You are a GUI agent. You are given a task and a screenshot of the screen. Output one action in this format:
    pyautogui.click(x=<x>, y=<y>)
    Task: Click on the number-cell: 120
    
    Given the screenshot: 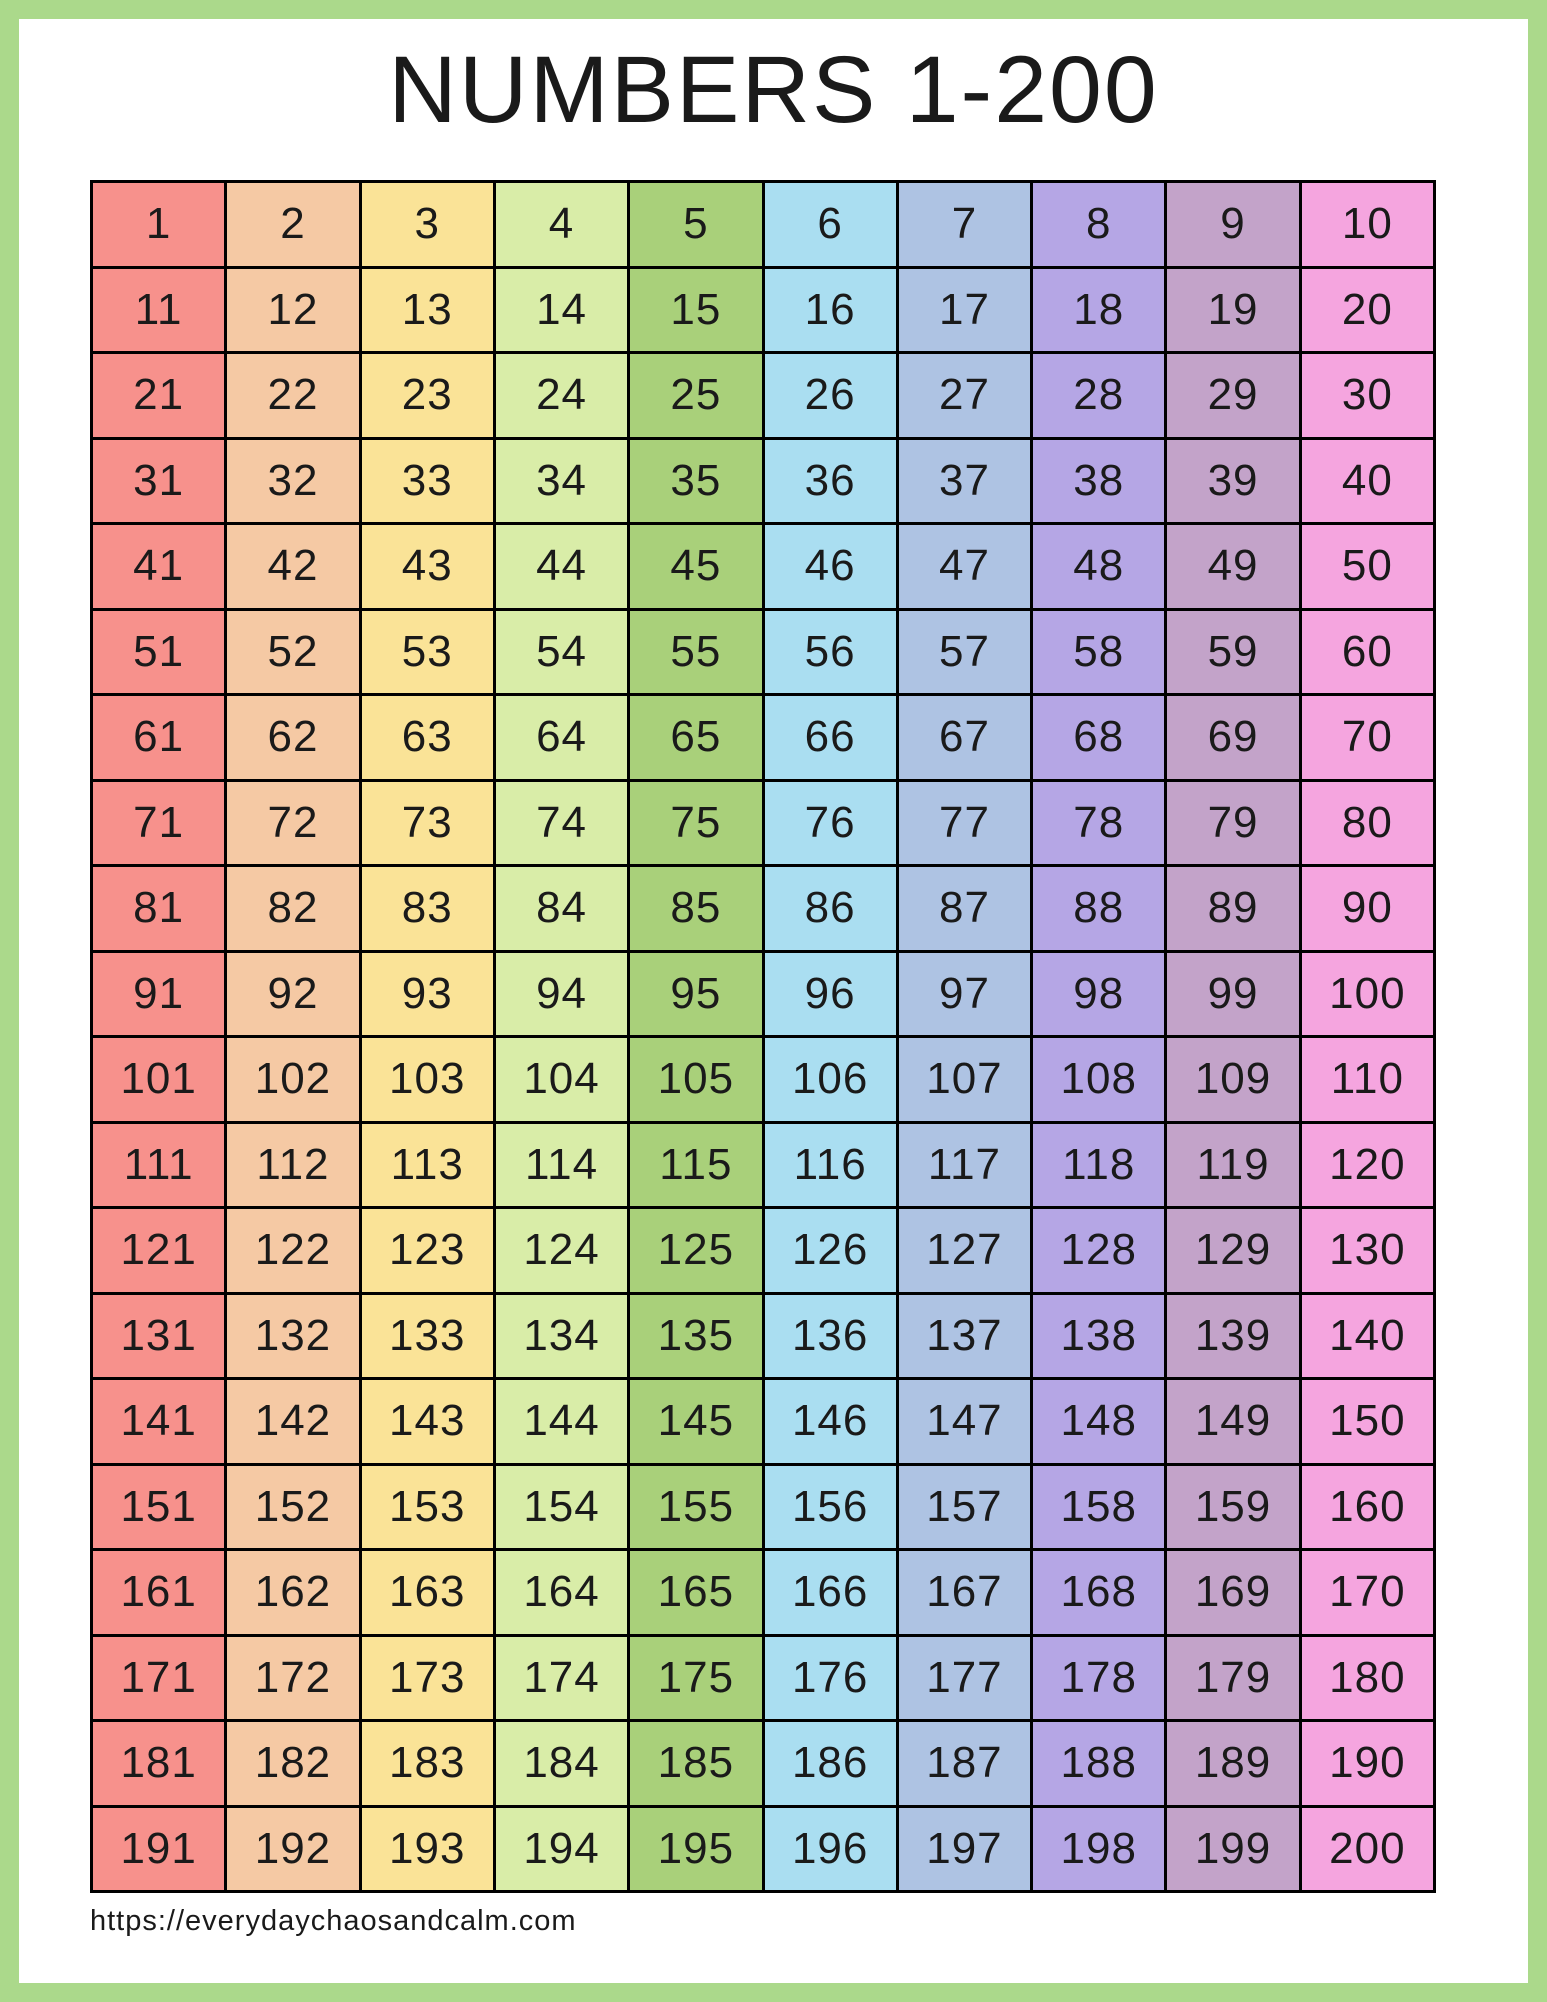 What is the action you would take?
    pyautogui.click(x=1367, y=1164)
    